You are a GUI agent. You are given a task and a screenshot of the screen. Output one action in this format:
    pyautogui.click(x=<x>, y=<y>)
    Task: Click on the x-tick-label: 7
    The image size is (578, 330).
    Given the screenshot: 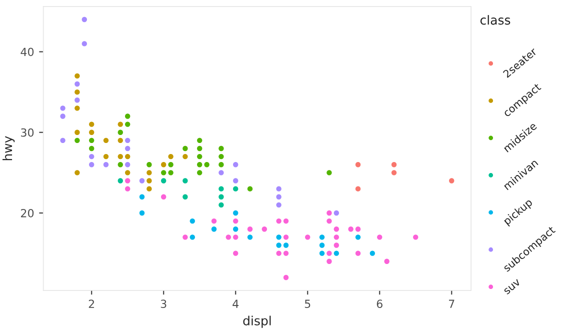 What is the action you would take?
    pyautogui.click(x=451, y=304)
    